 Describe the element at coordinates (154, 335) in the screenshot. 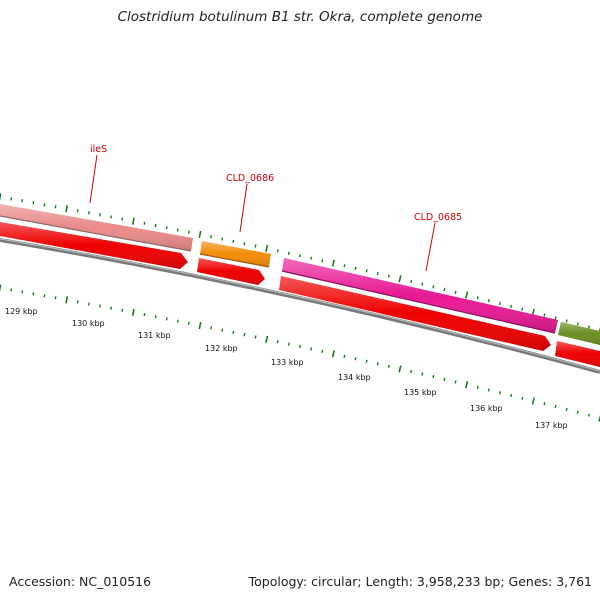

I see `scale-label: 131 kbp` at that location.